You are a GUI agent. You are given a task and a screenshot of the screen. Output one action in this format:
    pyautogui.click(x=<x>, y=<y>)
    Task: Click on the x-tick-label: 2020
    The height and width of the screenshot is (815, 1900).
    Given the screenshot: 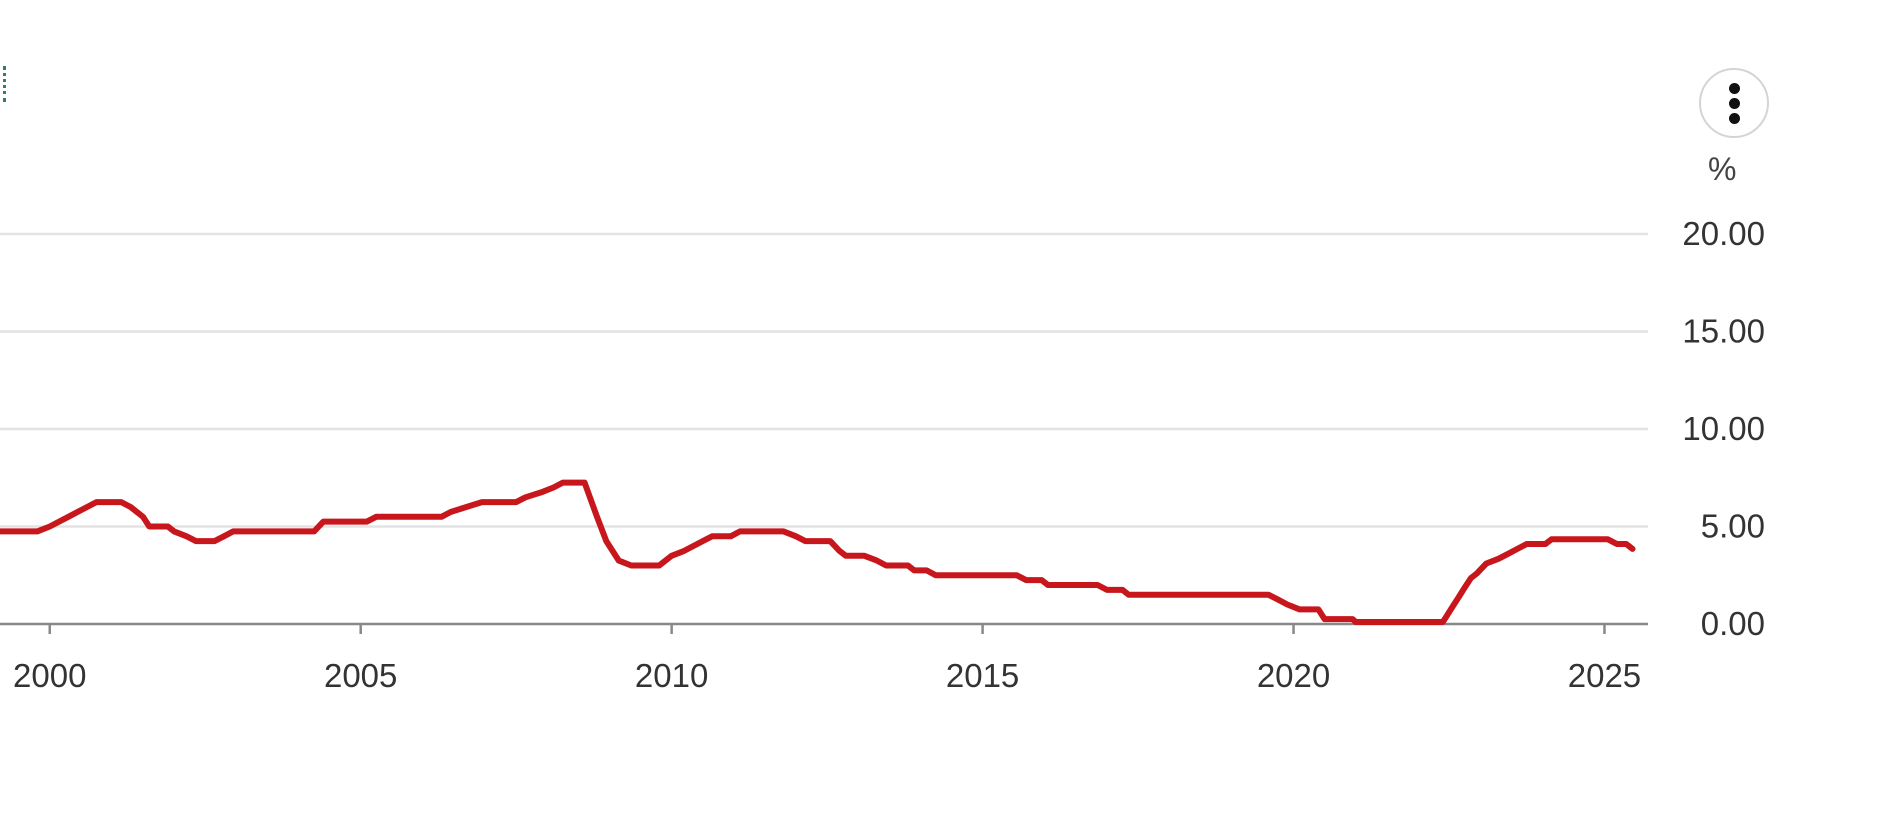 What is the action you would take?
    pyautogui.click(x=1293, y=675)
    